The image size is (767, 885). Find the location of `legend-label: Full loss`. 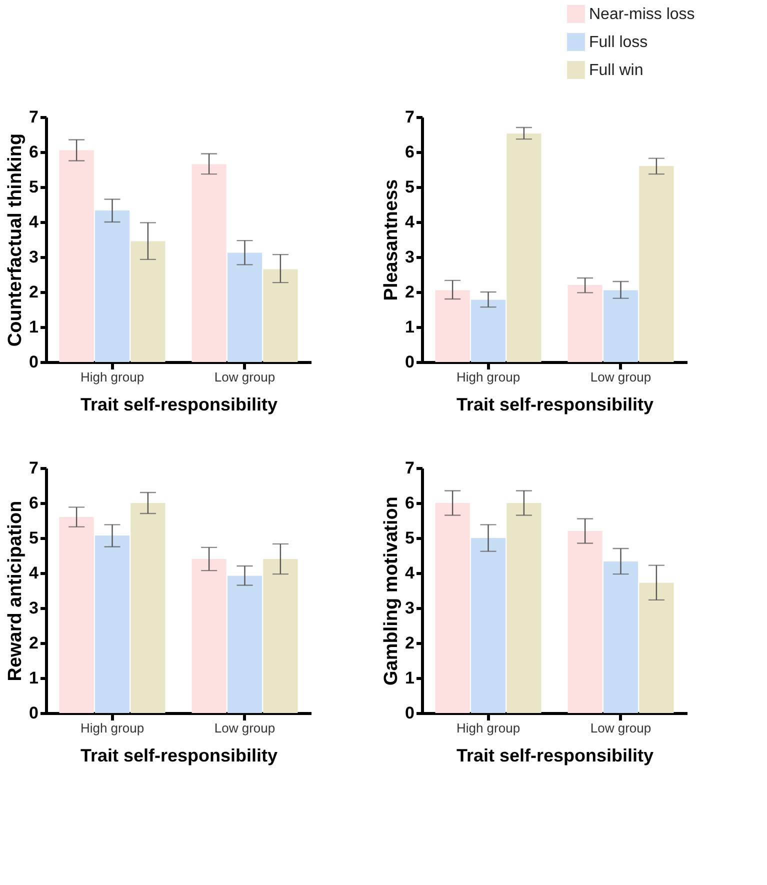

legend-label: Full loss is located at coordinates (618, 42).